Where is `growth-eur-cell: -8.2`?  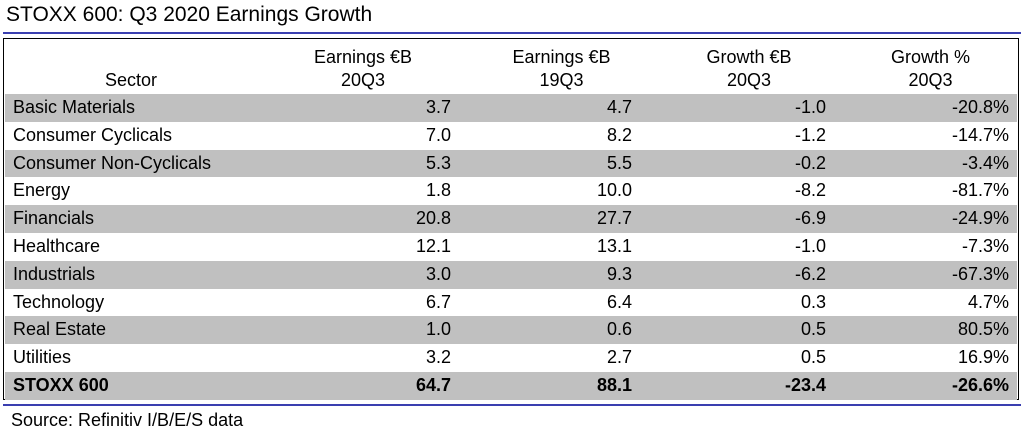 growth-eur-cell: -8.2 is located at coordinates (810, 190).